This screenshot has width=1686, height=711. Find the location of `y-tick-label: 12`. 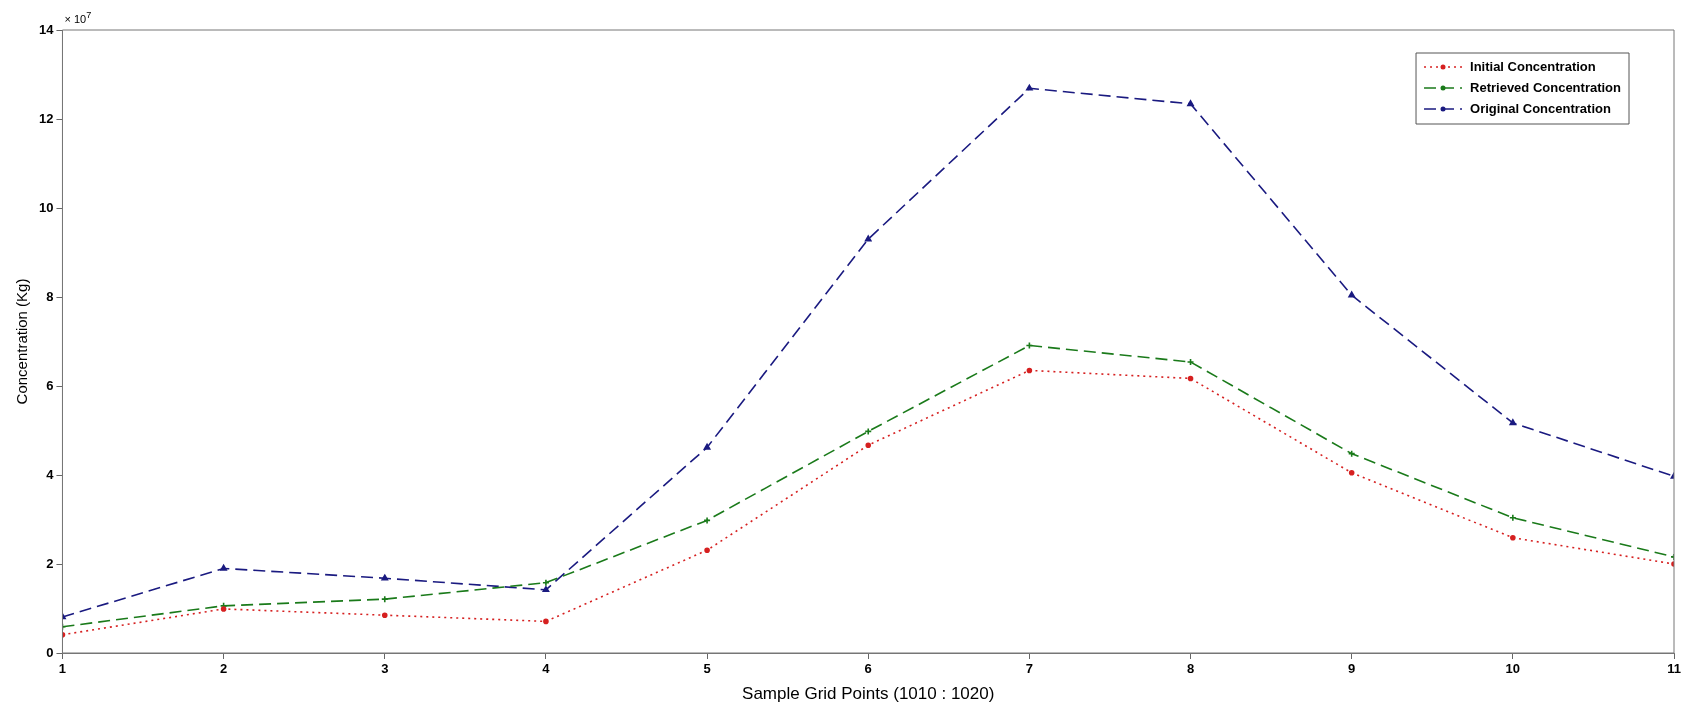

y-tick-label: 12 is located at coordinates (46, 118).